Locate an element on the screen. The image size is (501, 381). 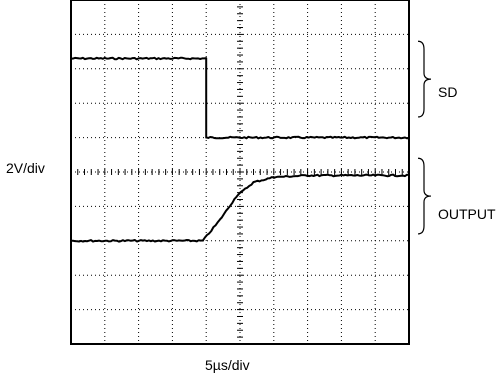
sd-trace-label: SD is located at coordinates (448, 92).